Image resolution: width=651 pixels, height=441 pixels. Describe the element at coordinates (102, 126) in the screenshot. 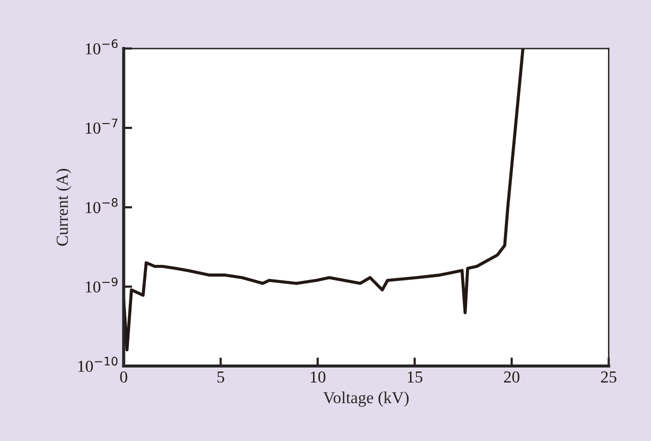

I see `y-tick-label: 10$^{−7}$` at that location.